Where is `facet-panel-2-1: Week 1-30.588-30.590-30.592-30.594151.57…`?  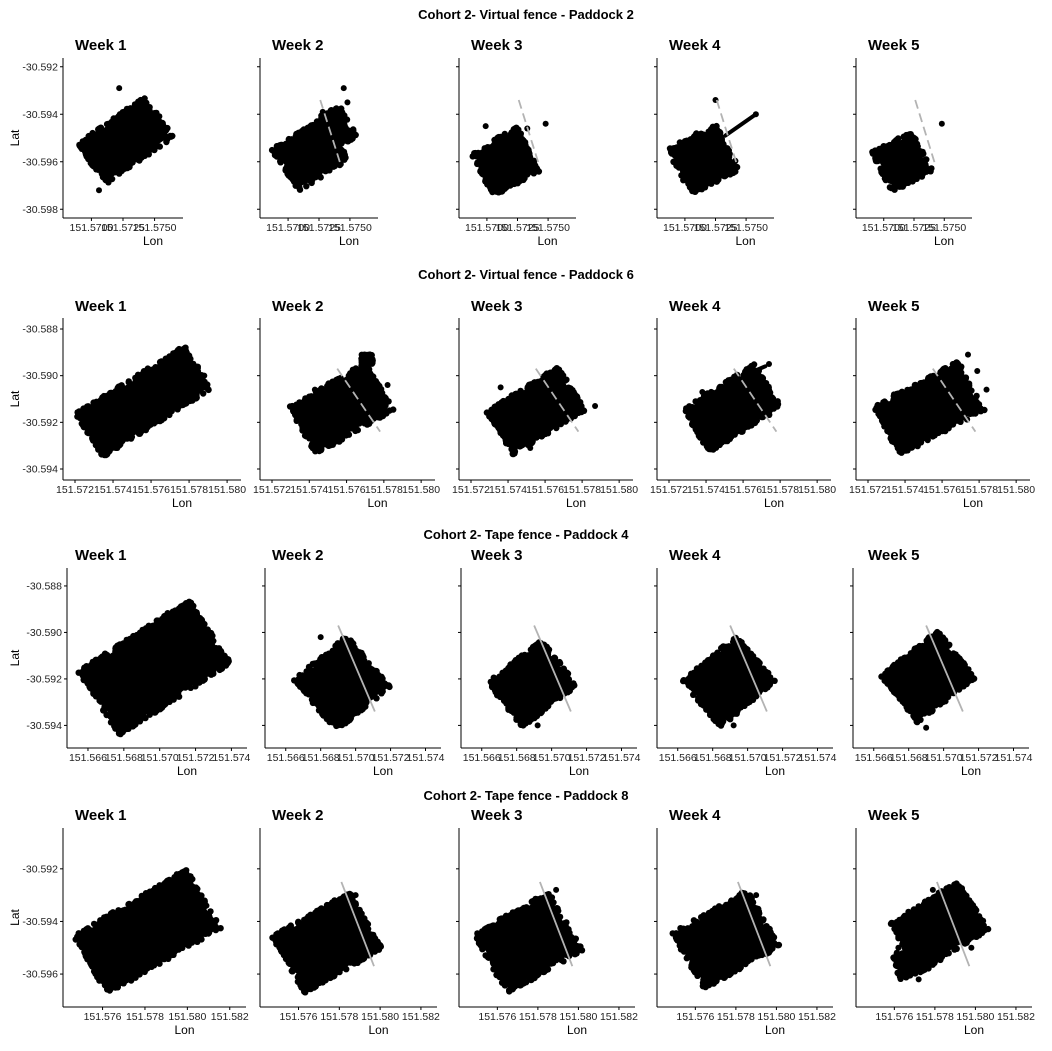 facet-panel-2-1: Week 1-30.588-30.590-30.592-30.594151.57… is located at coordinates (127, 404).